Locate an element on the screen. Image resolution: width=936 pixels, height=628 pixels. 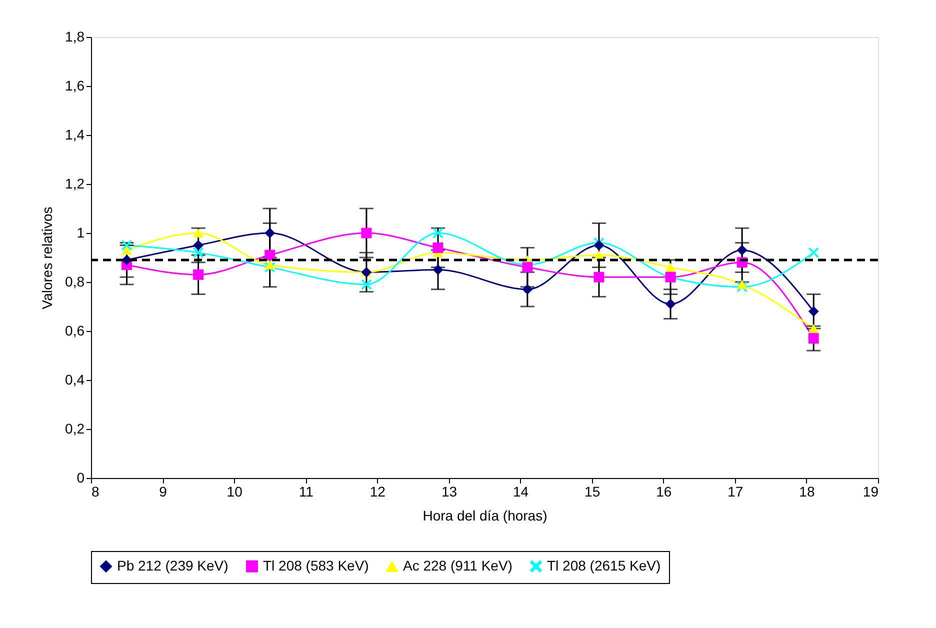
x-tick-label: 16 is located at coordinates (664, 492).